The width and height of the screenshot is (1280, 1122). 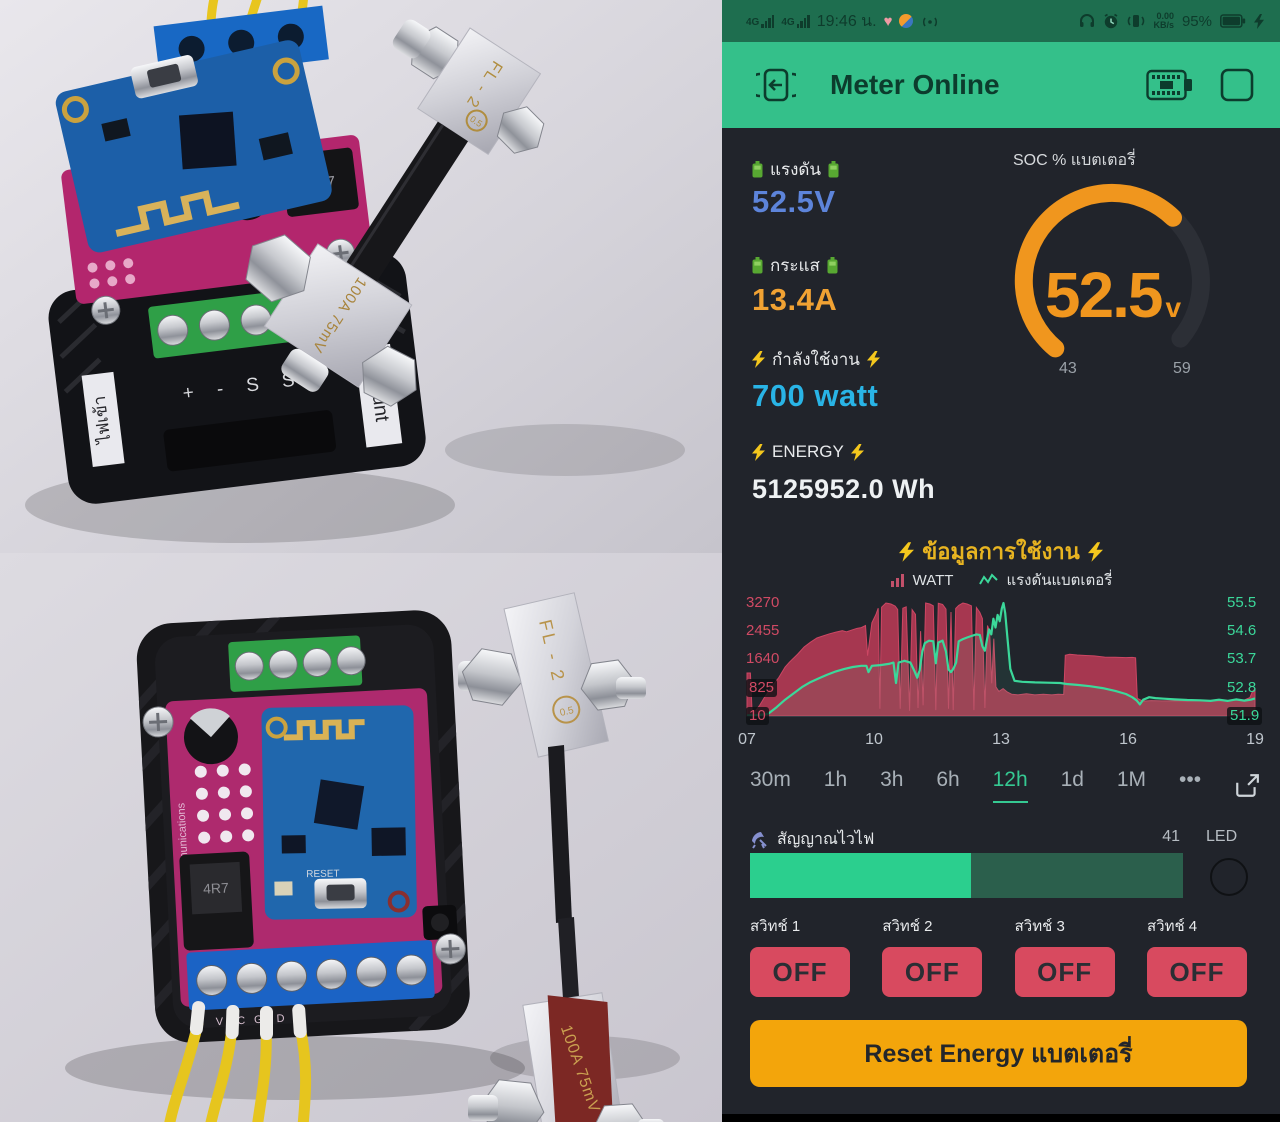 I want to click on soc-gauge: 52.5 v 43 59, so click(x=1113, y=280).